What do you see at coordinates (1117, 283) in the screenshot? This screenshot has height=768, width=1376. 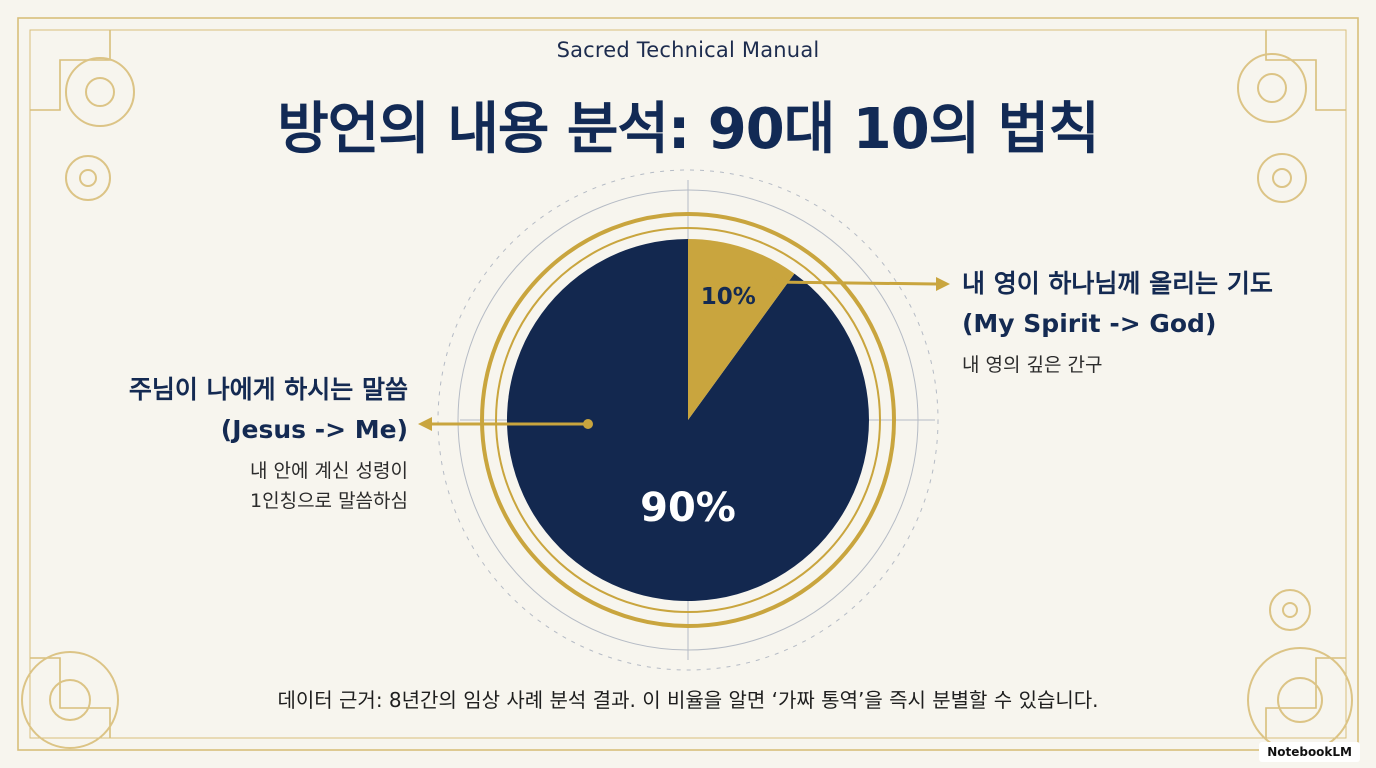 I see `slice-title: 내 영이 하나님께 올리는 기도` at bounding box center [1117, 283].